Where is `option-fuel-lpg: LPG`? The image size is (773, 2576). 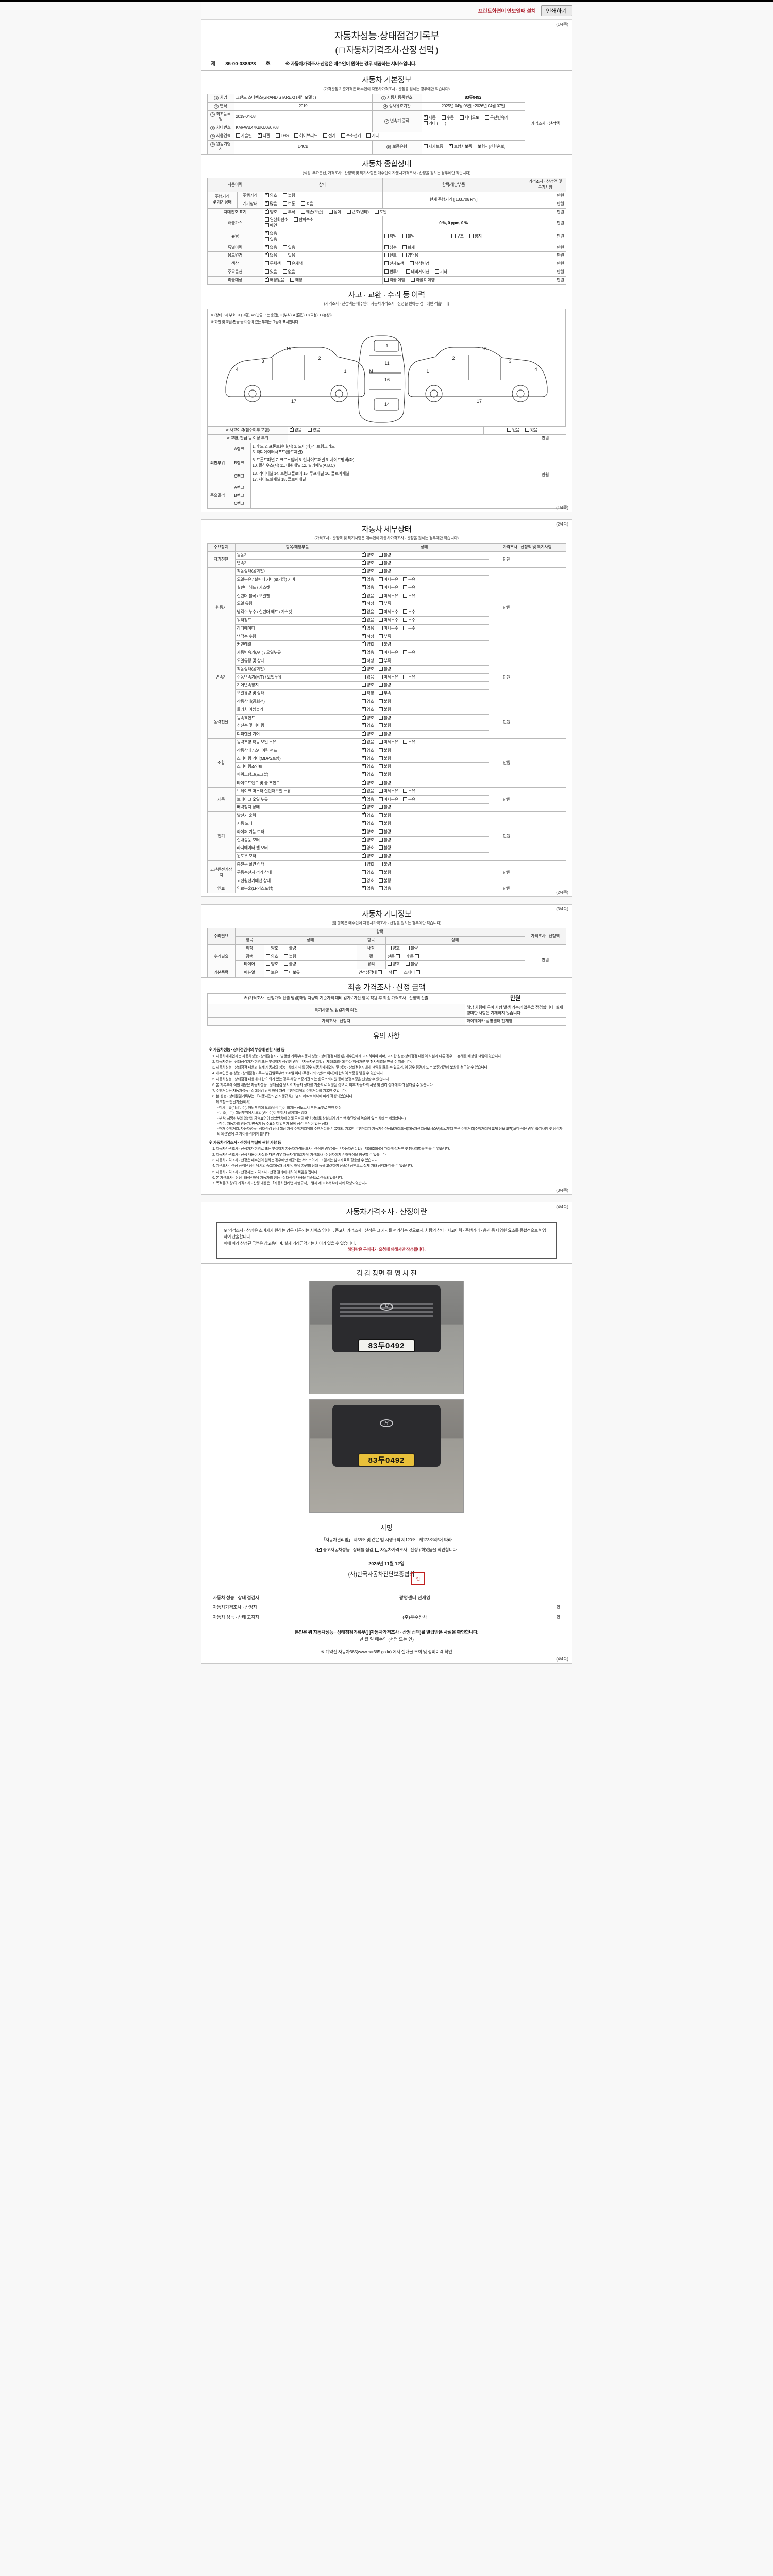 option-fuel-lpg: LPG is located at coordinates (282, 136).